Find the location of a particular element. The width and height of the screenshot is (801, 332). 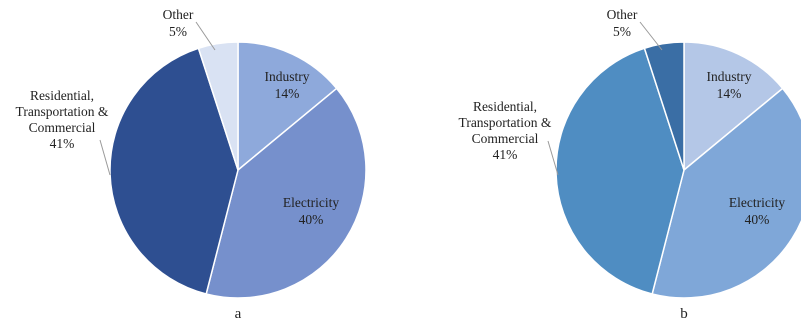

panel-label: a is located at coordinates (238, 314).